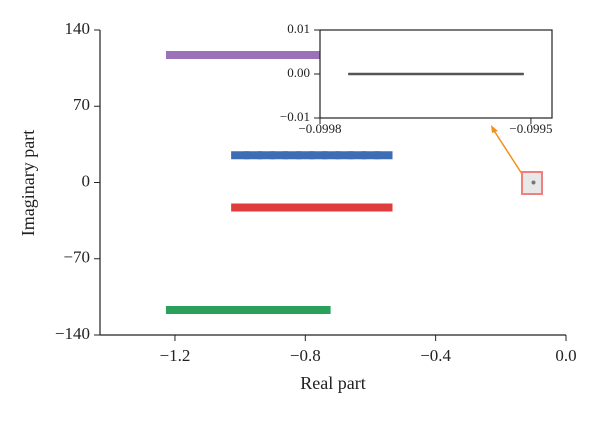 This screenshot has height=426, width=600. I want to click on y-tick-label: 0.01, so click(298, 28).